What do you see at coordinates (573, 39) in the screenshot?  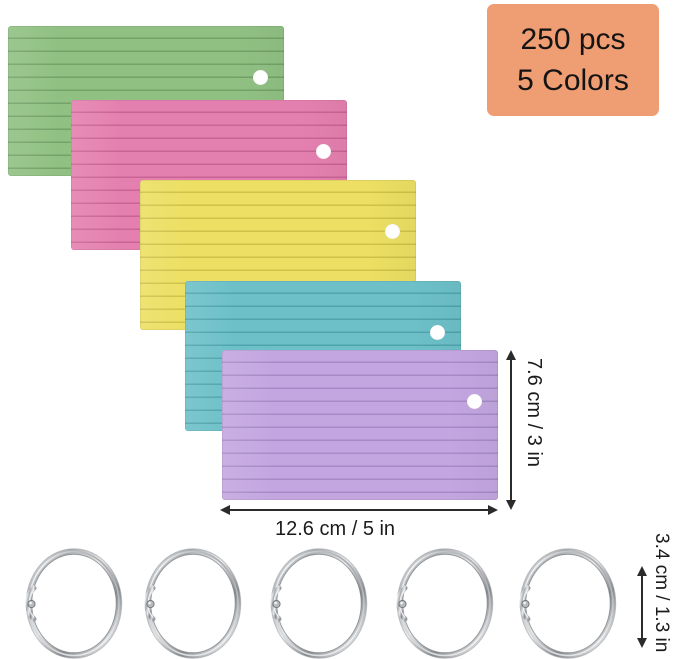 I see `badge-quantity-label: 250 pcs` at bounding box center [573, 39].